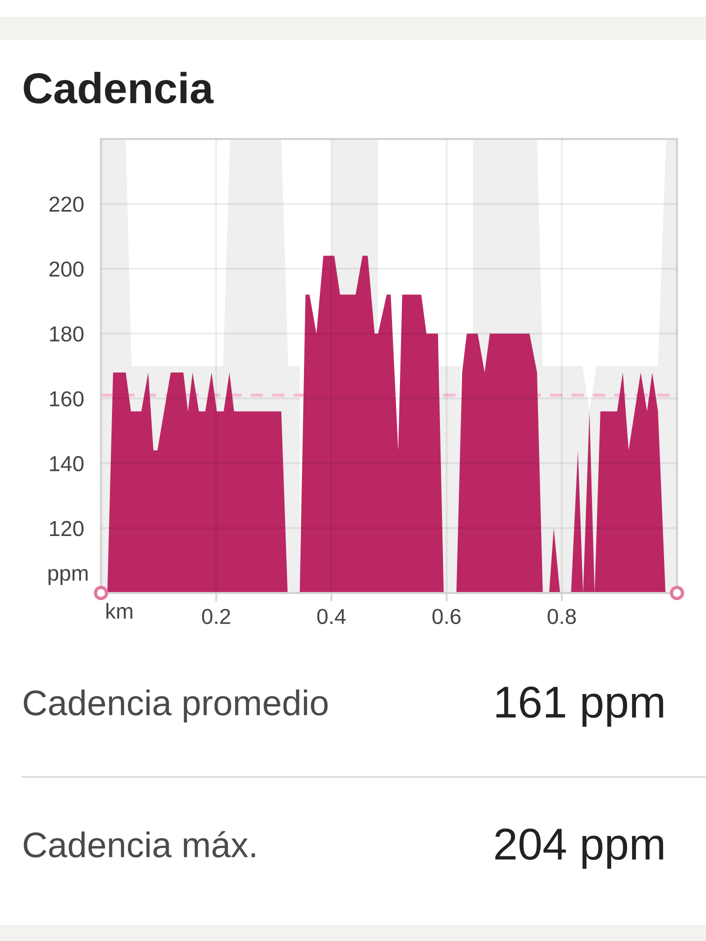  I want to click on y-tick-label: 220, so click(67, 204).